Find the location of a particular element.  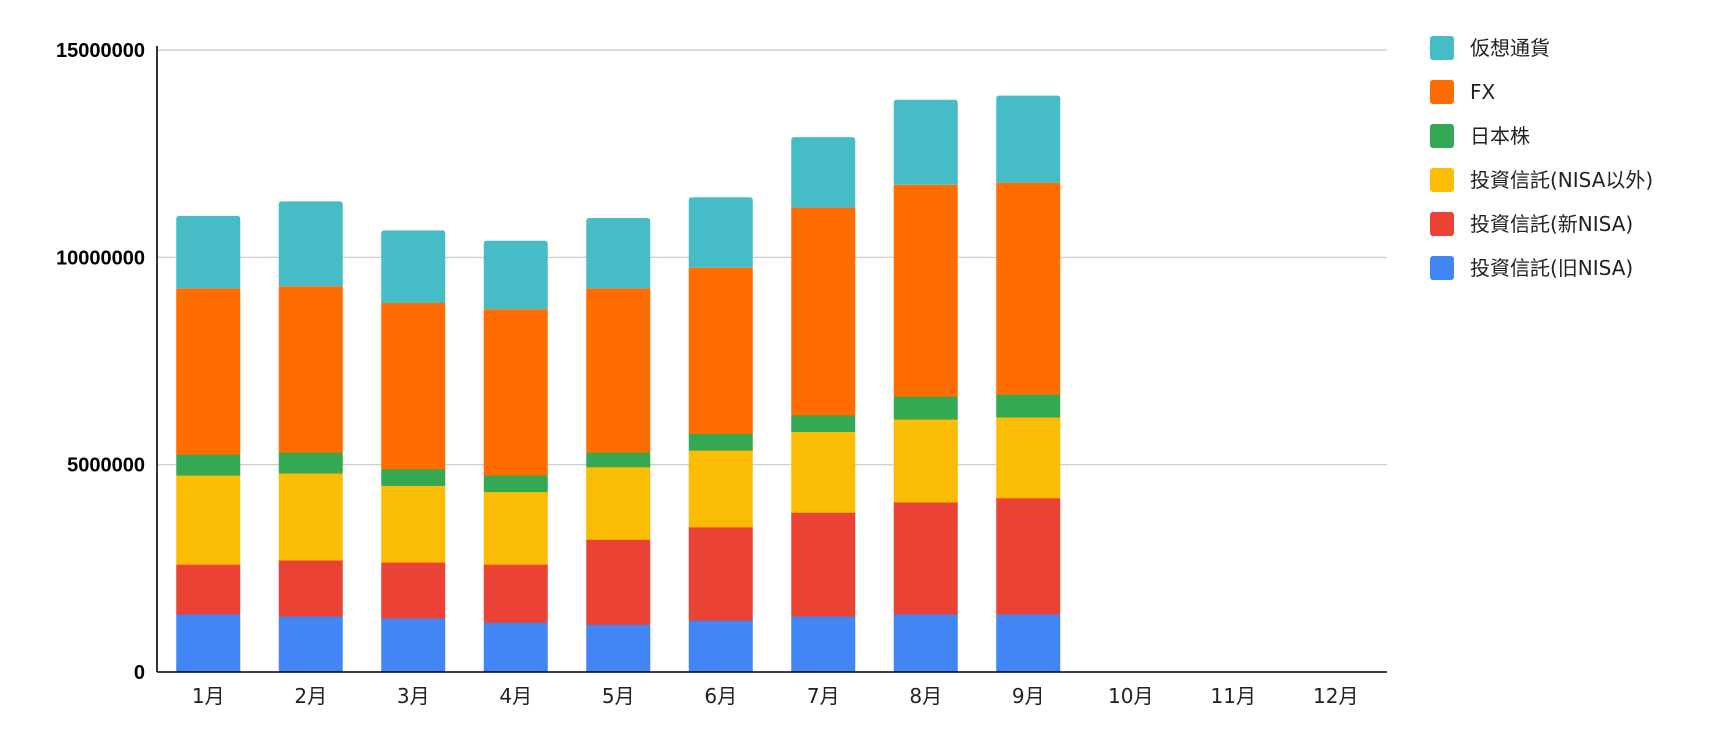

x-tick-label: 10月 is located at coordinates (1130, 696).